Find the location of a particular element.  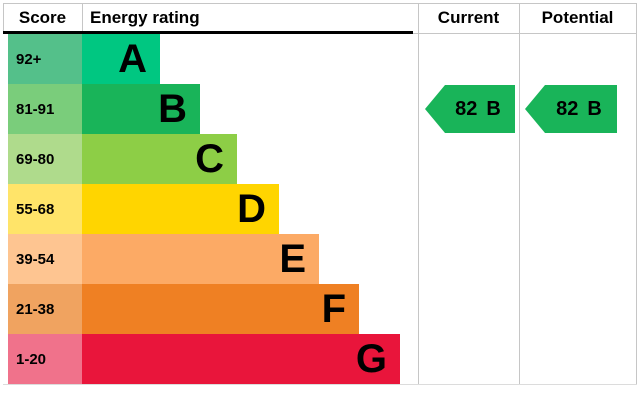

band-bar: D is located at coordinates (180, 209).